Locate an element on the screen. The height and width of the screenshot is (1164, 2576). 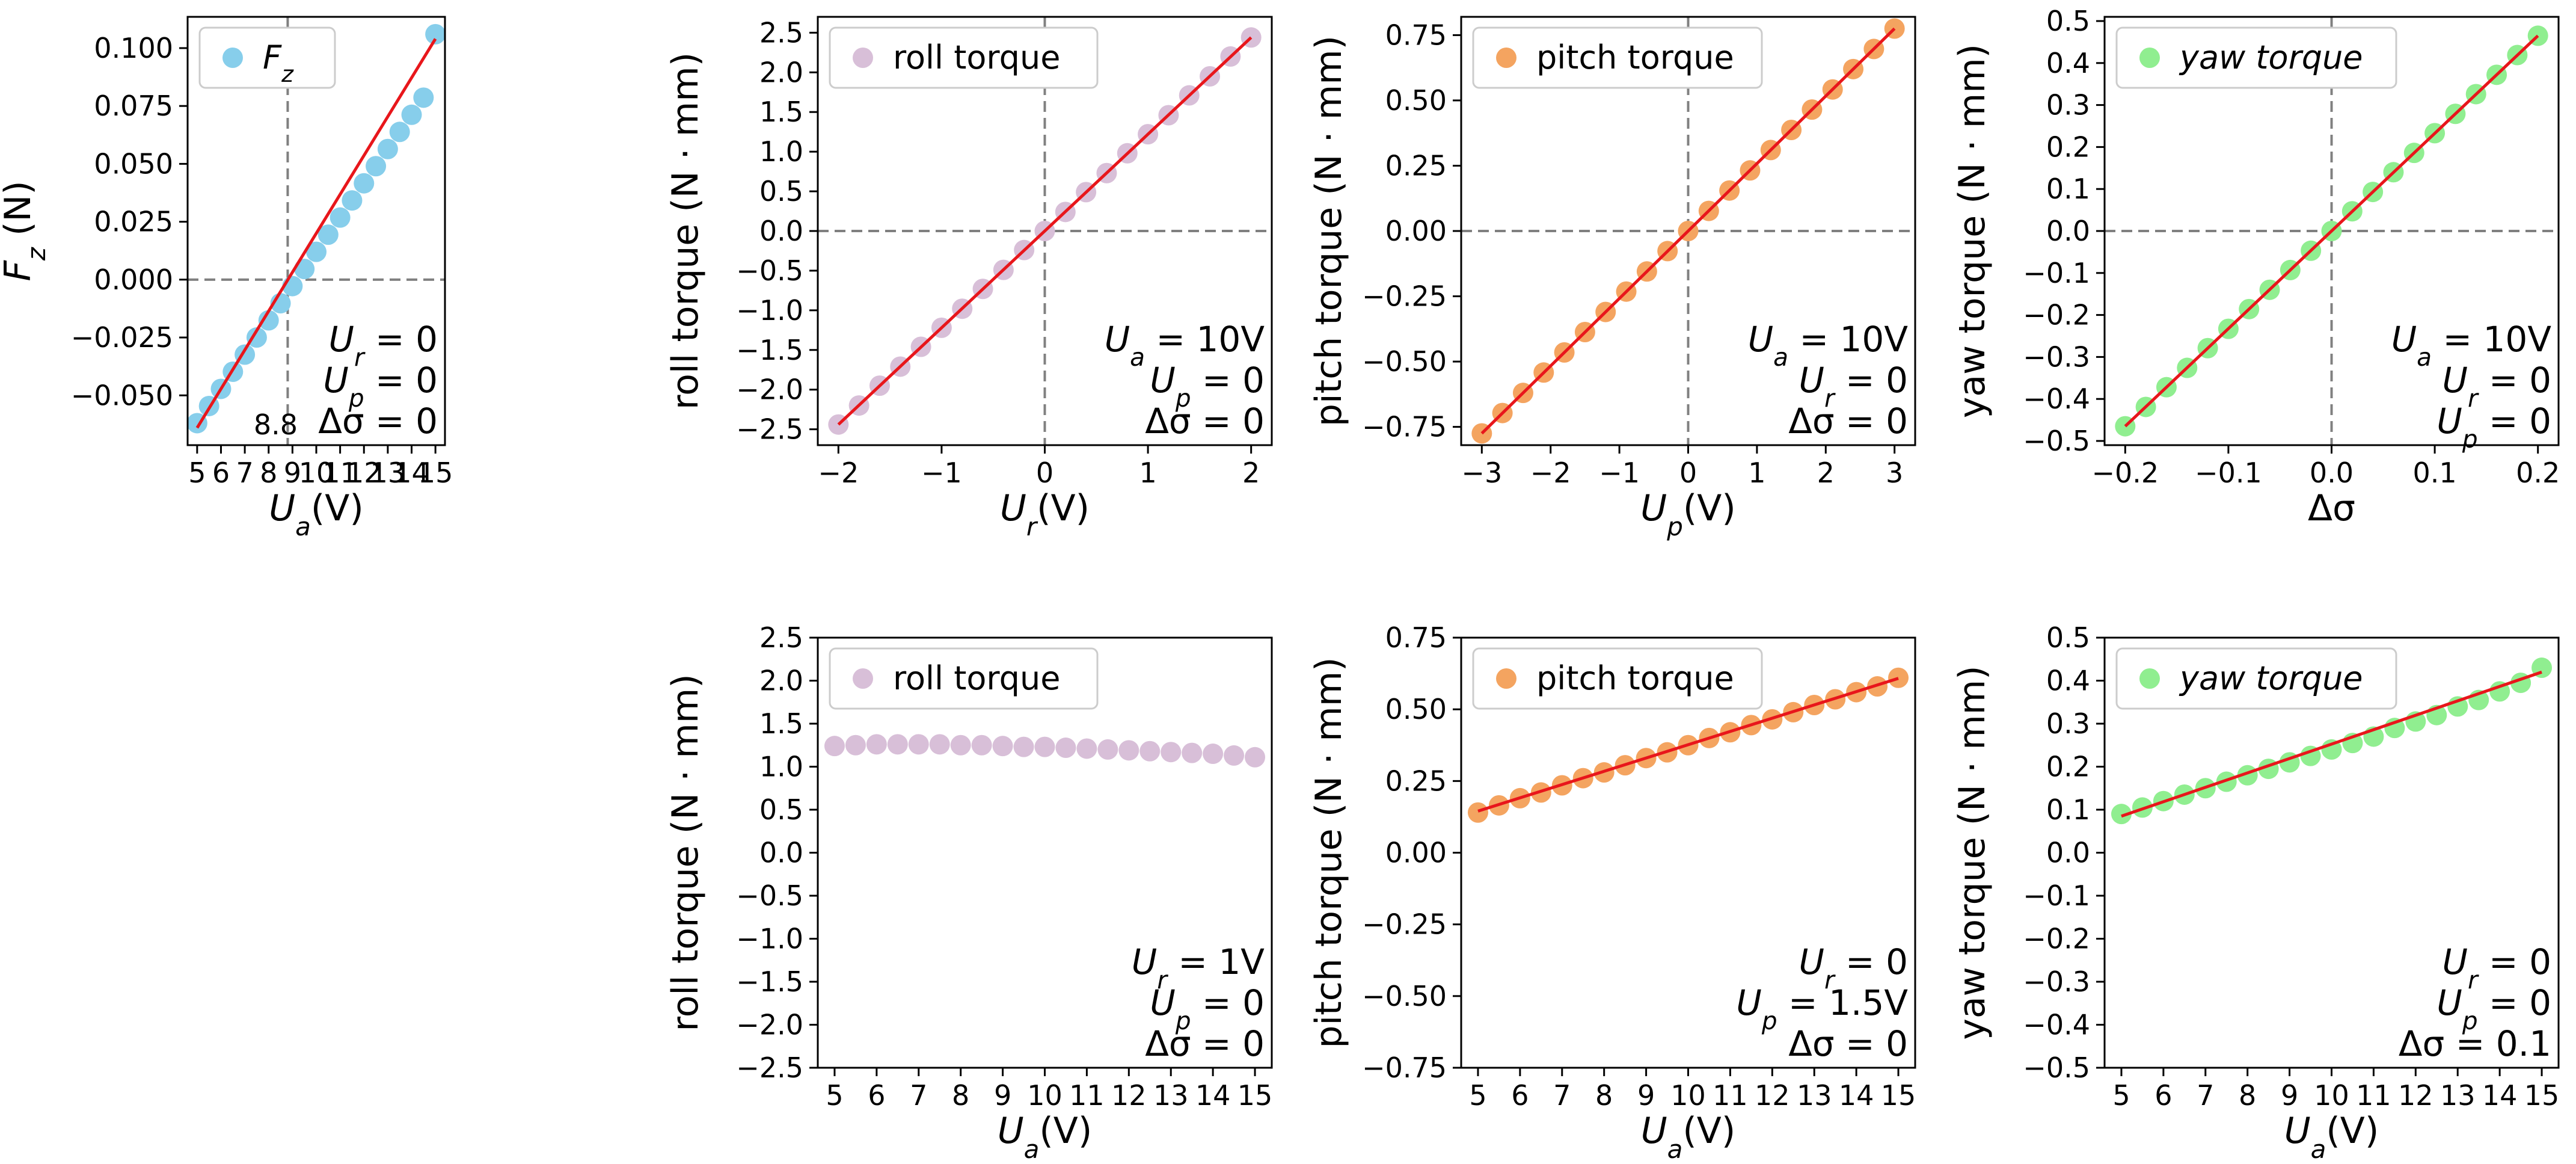
y-tick-label: 0.1 is located at coordinates (2068, 810).